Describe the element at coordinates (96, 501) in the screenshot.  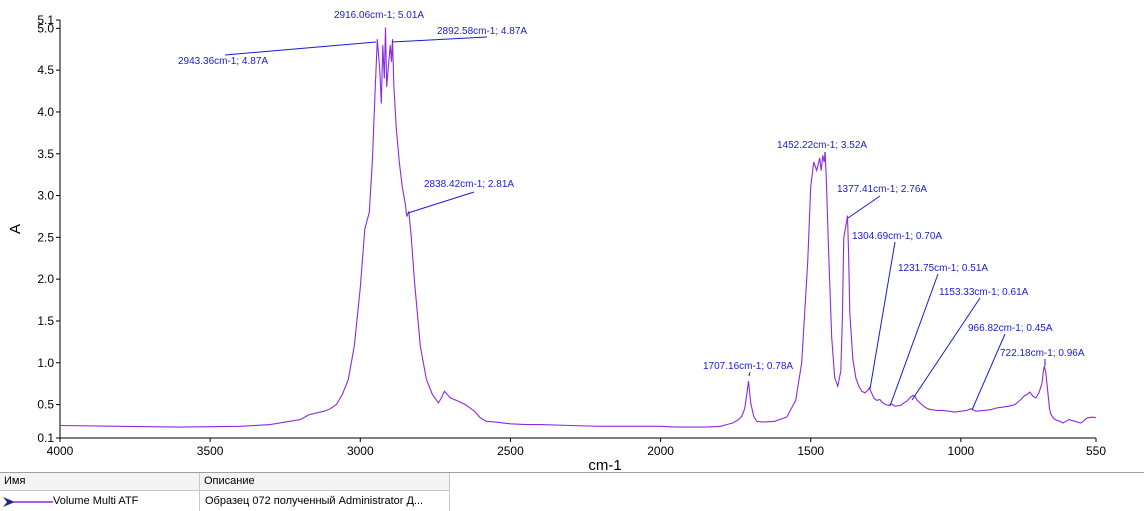
I see `legend-series-name: Volume Multi ATF` at that location.